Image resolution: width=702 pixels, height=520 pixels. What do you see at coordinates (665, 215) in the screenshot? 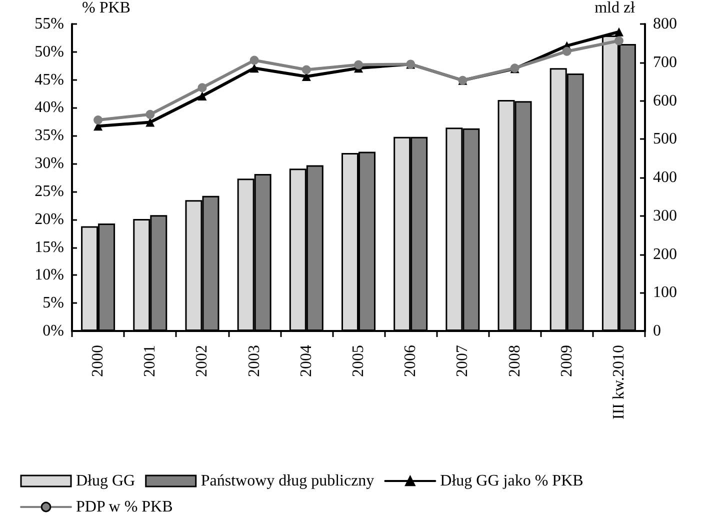
I see `y2-tick-label: 300` at bounding box center [665, 215].